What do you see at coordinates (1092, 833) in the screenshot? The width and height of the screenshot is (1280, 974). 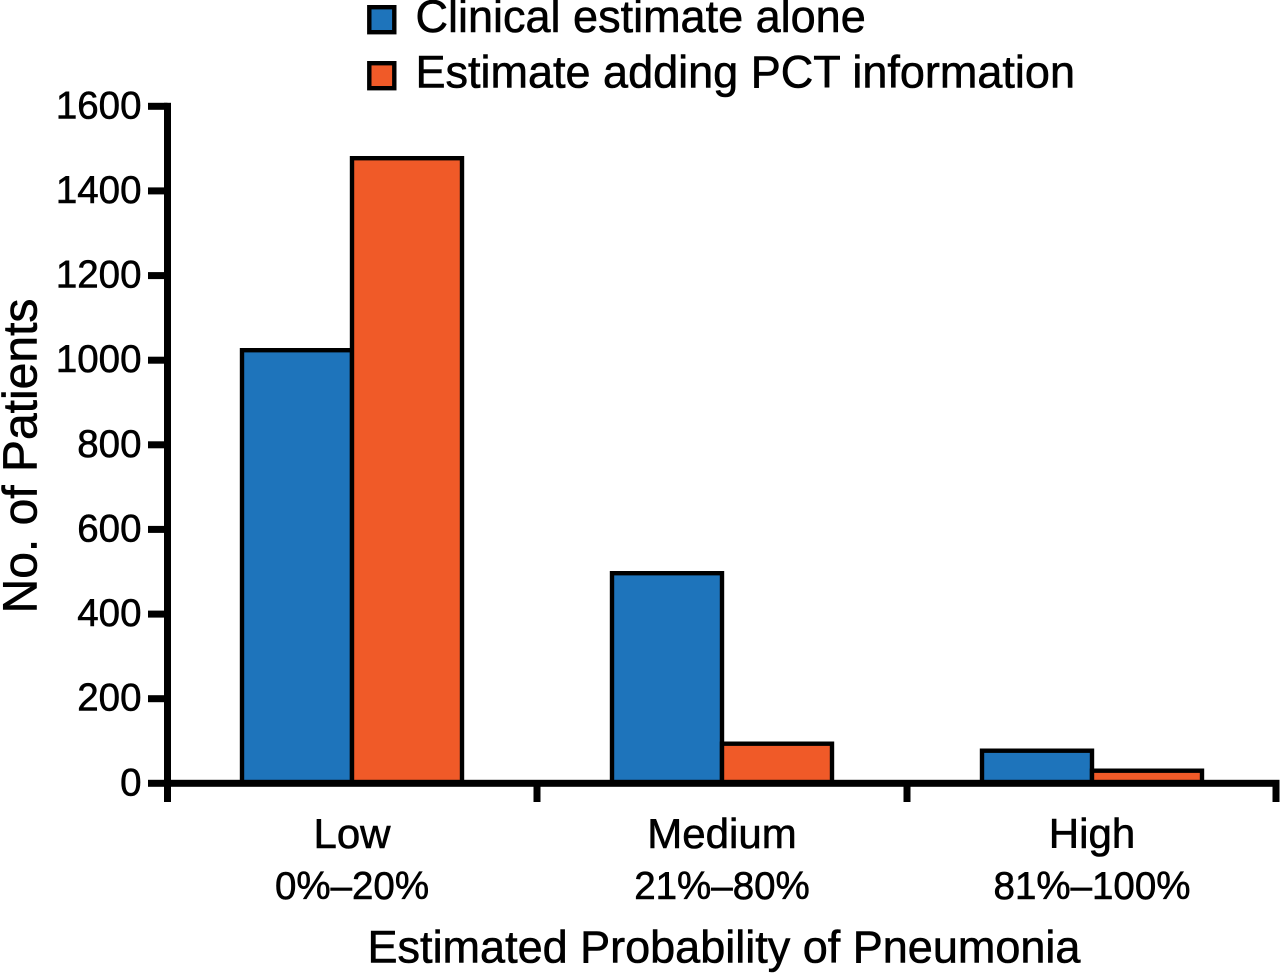 I see `svg-text: High` at bounding box center [1092, 833].